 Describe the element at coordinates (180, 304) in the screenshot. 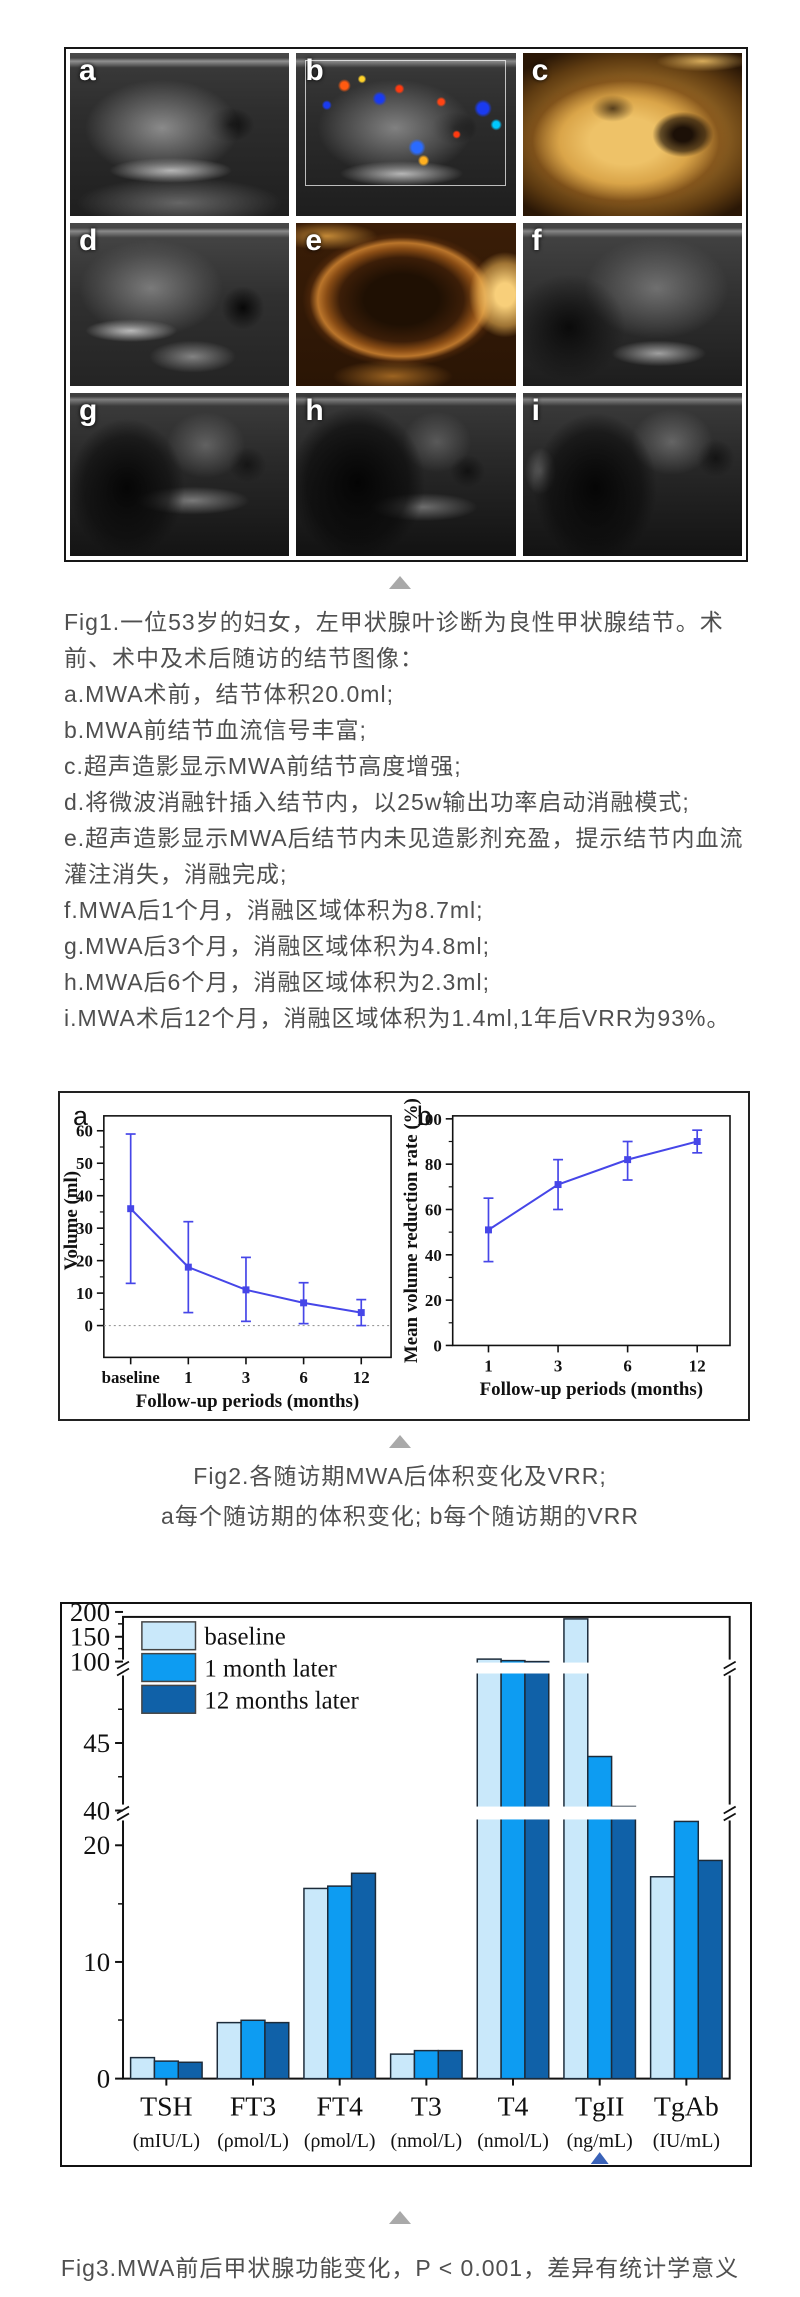

I see `ultrasound-panel-d: d` at that location.